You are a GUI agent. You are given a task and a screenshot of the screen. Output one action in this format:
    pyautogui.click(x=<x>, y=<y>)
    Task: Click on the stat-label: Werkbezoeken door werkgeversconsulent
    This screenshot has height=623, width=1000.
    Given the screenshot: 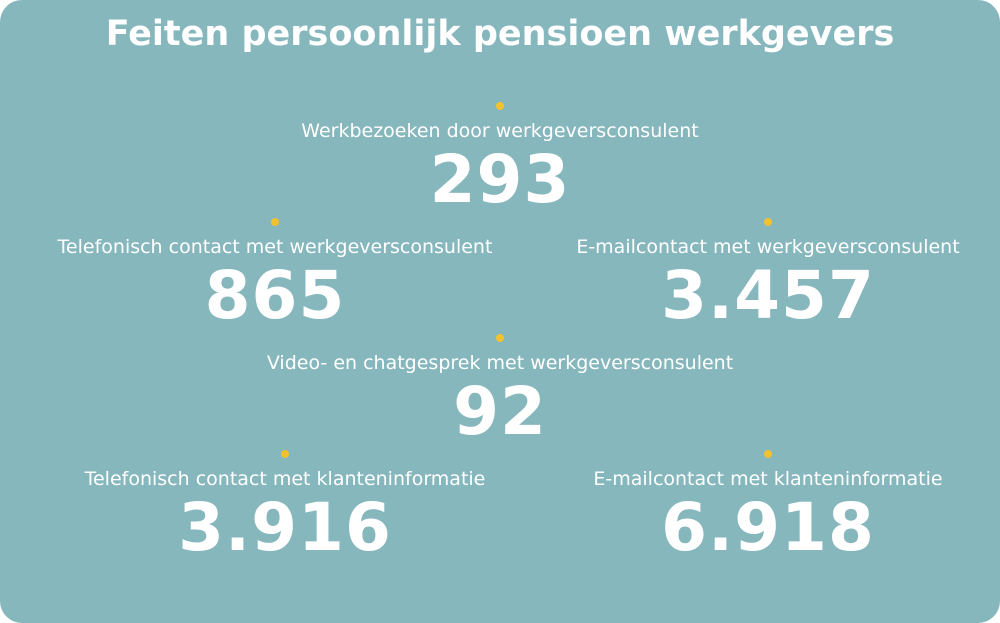 What is the action you would take?
    pyautogui.click(x=500, y=131)
    